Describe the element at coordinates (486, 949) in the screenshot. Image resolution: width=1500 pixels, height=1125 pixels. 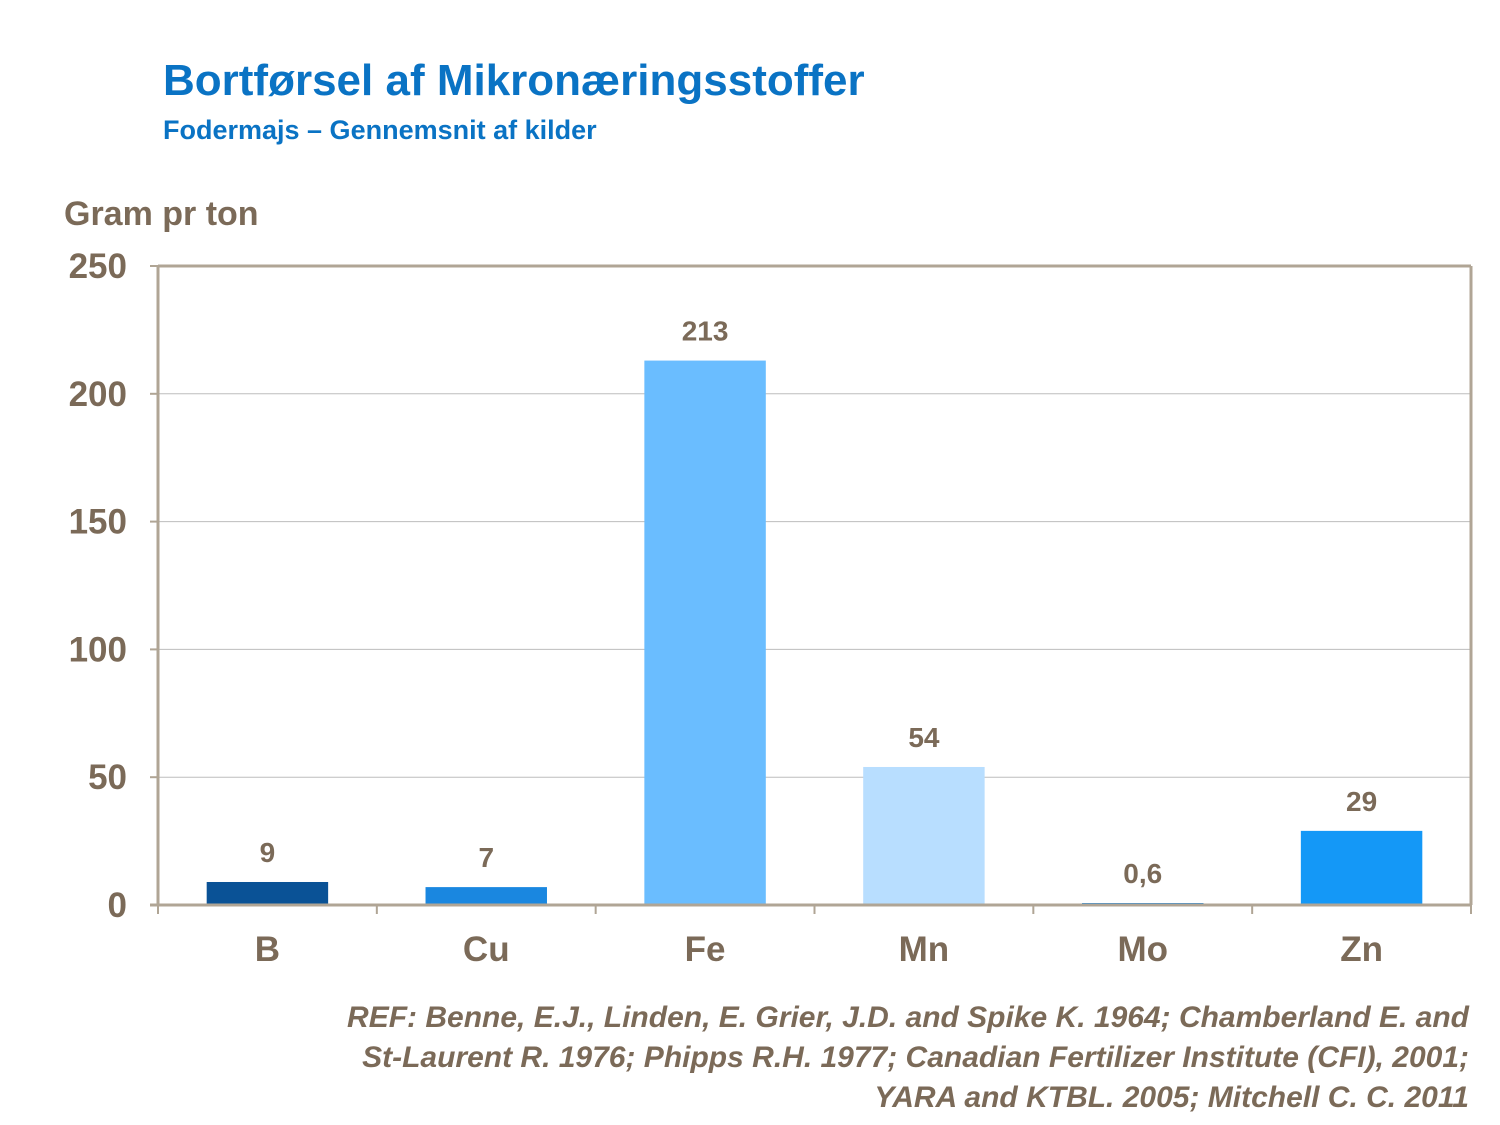
I see `x-tick-label: Cu` at that location.